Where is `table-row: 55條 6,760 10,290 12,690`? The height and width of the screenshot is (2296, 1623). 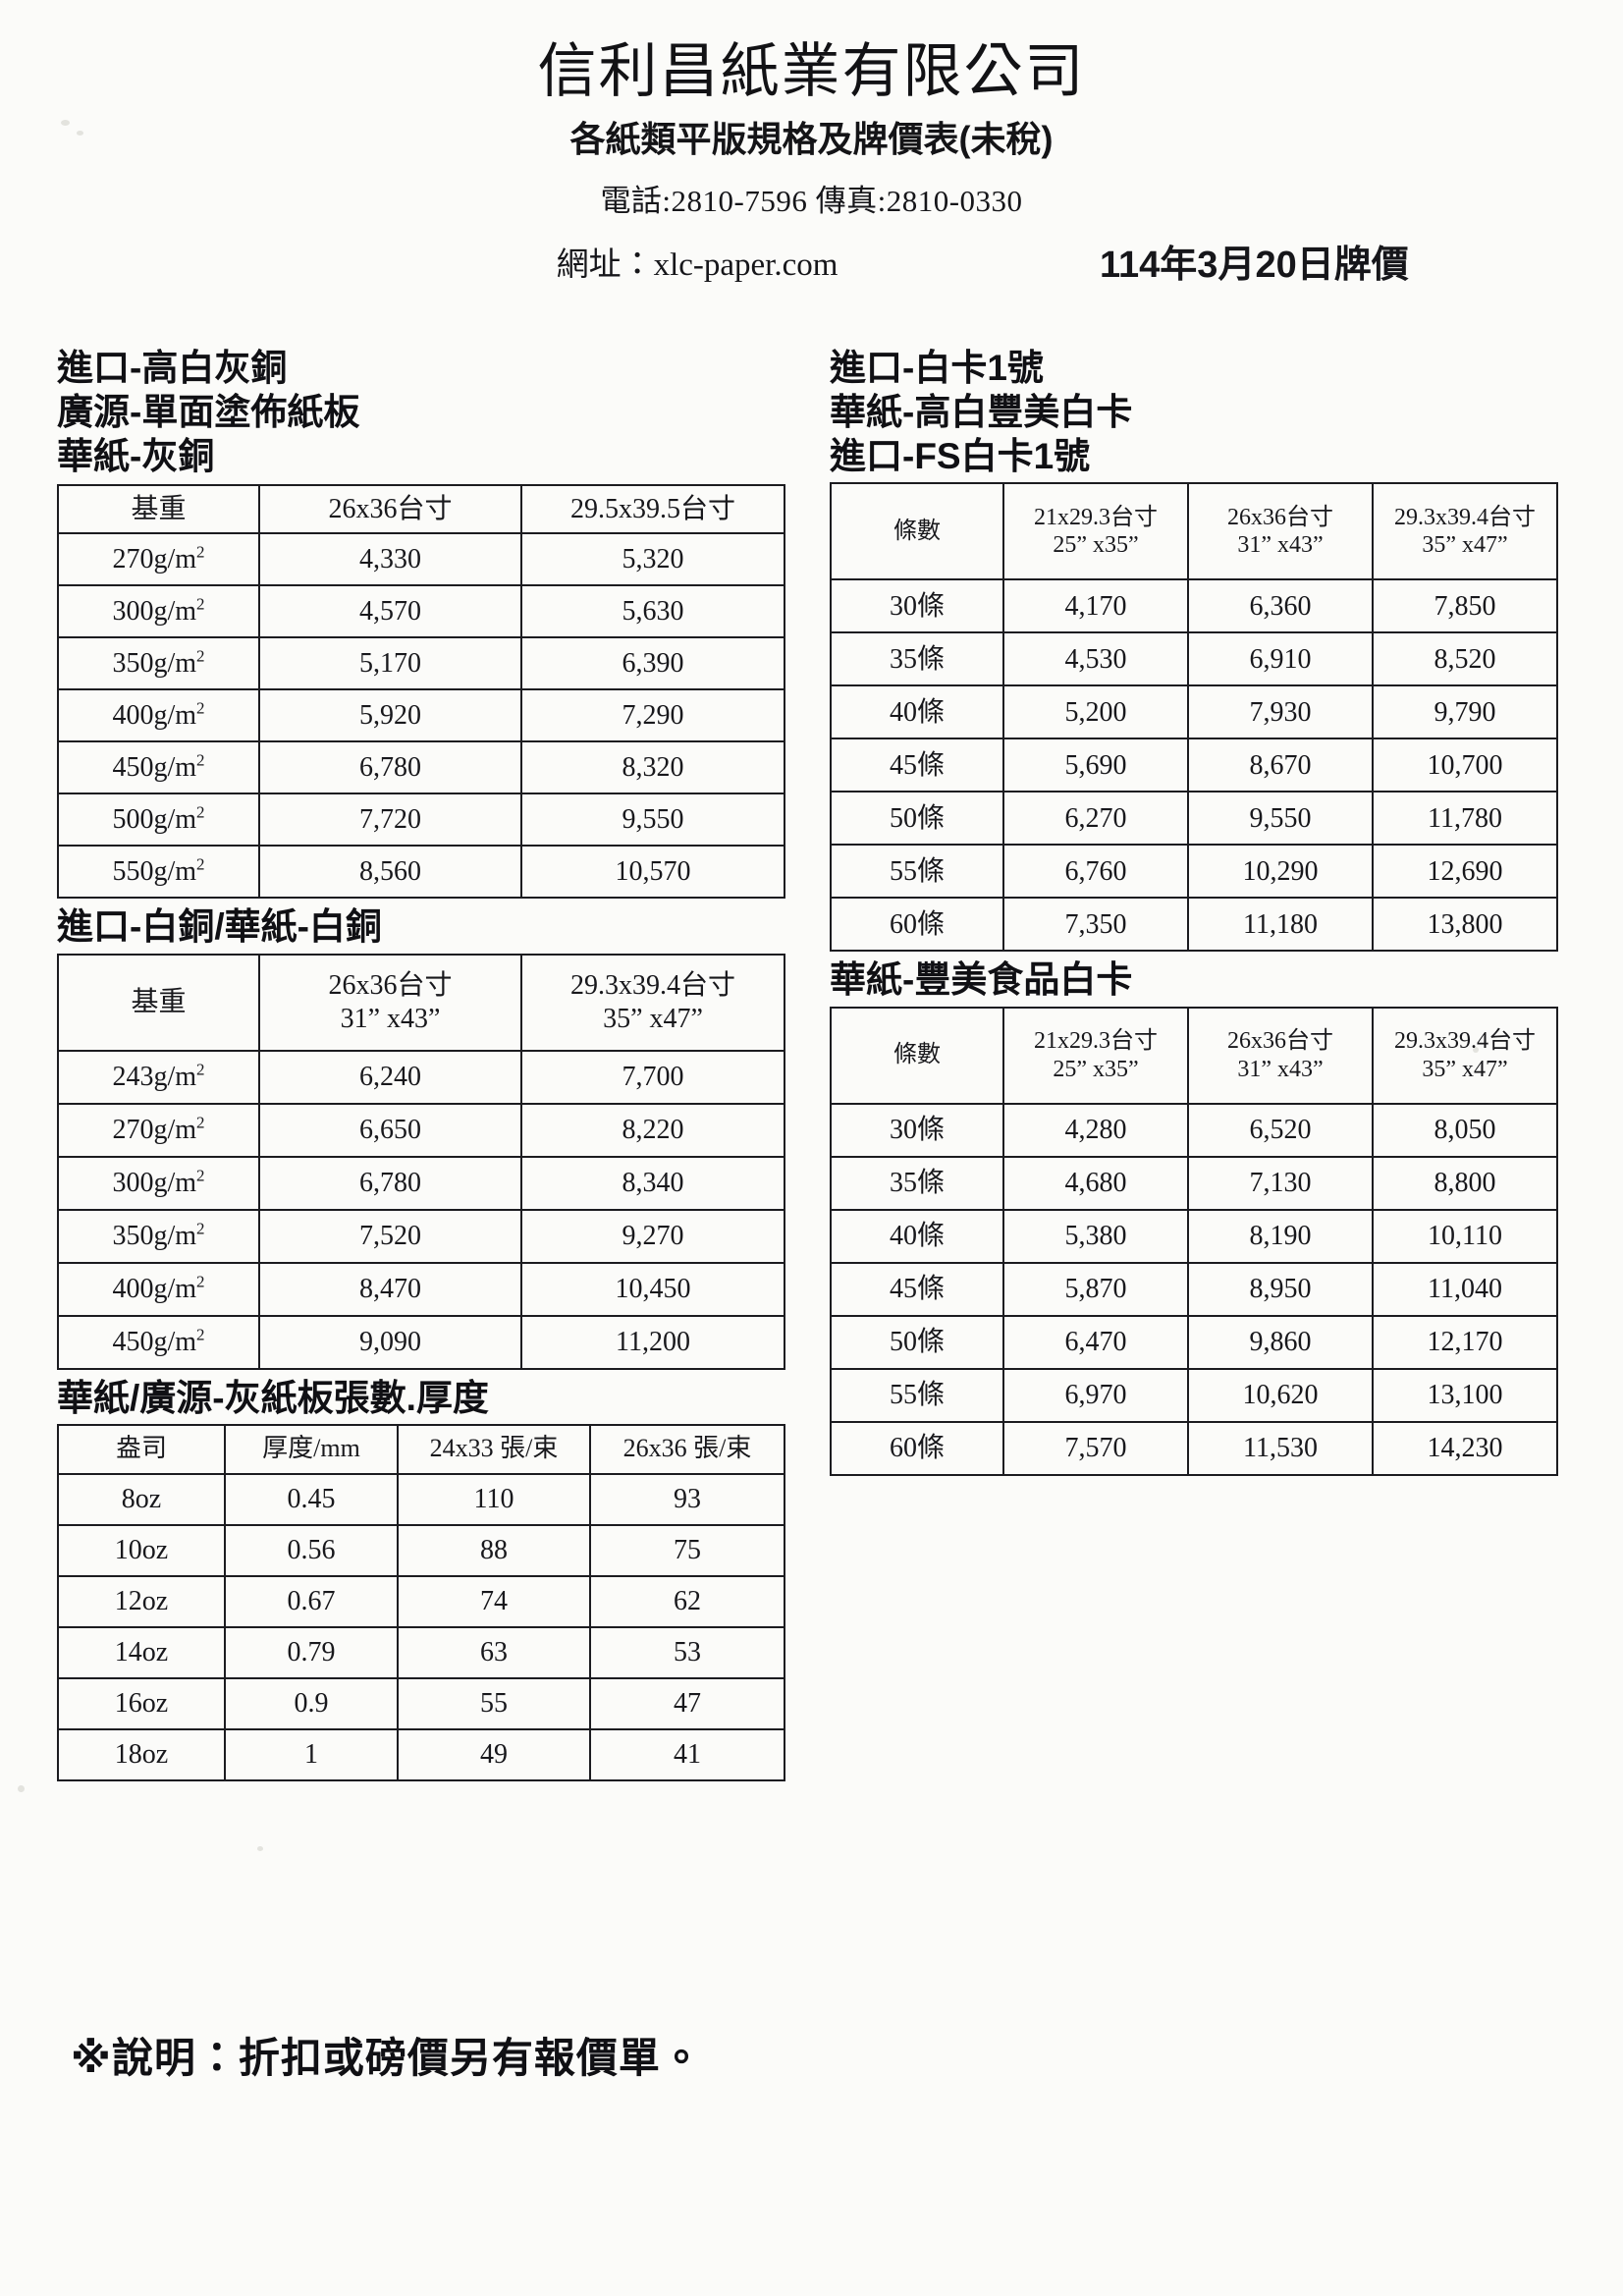 table-row: 55條 6,760 10,290 12,690 is located at coordinates (1194, 872).